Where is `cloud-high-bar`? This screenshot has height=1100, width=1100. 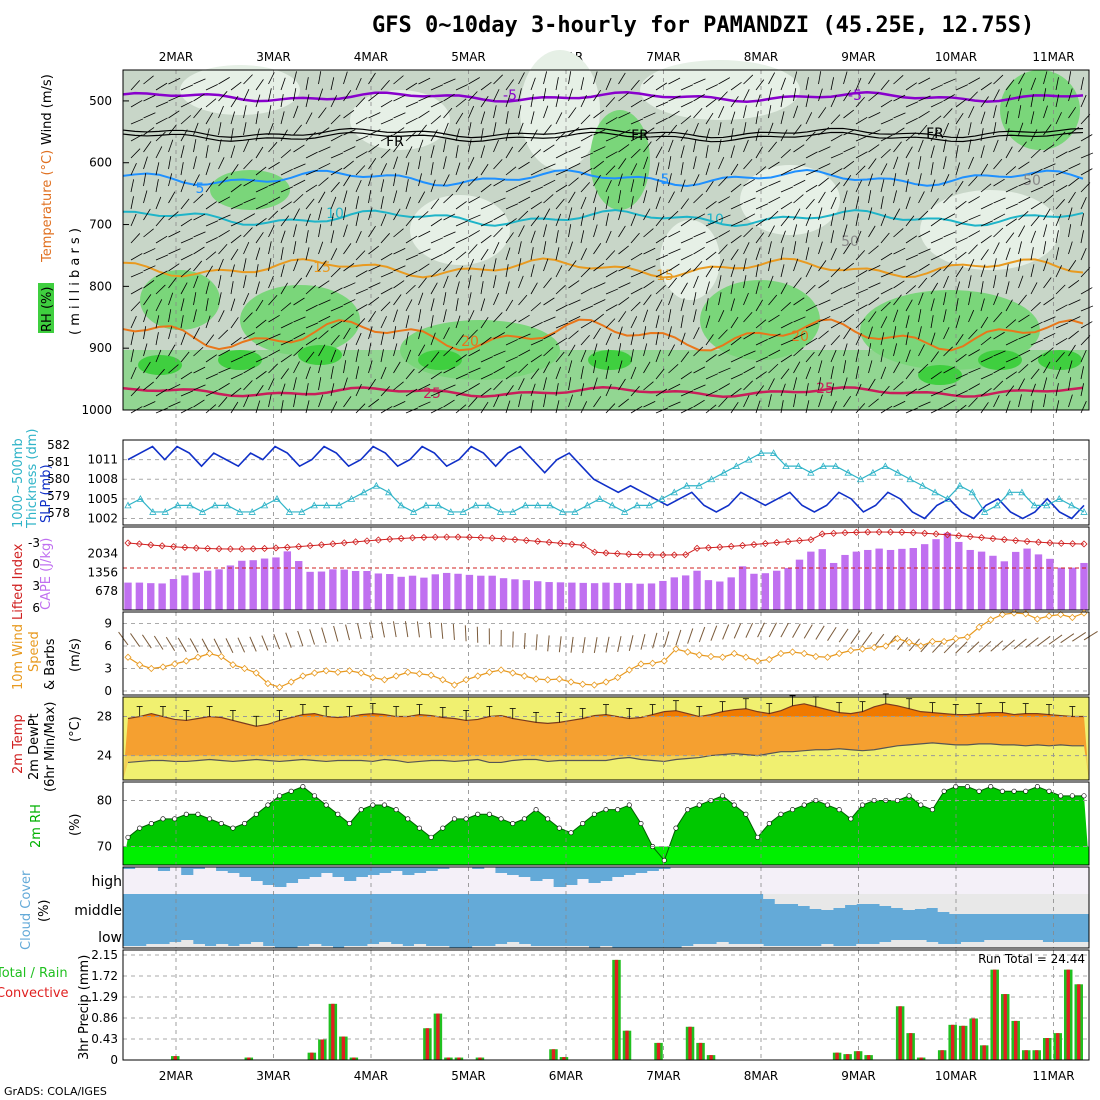
cloud-high-bar is located at coordinates (233, 870).